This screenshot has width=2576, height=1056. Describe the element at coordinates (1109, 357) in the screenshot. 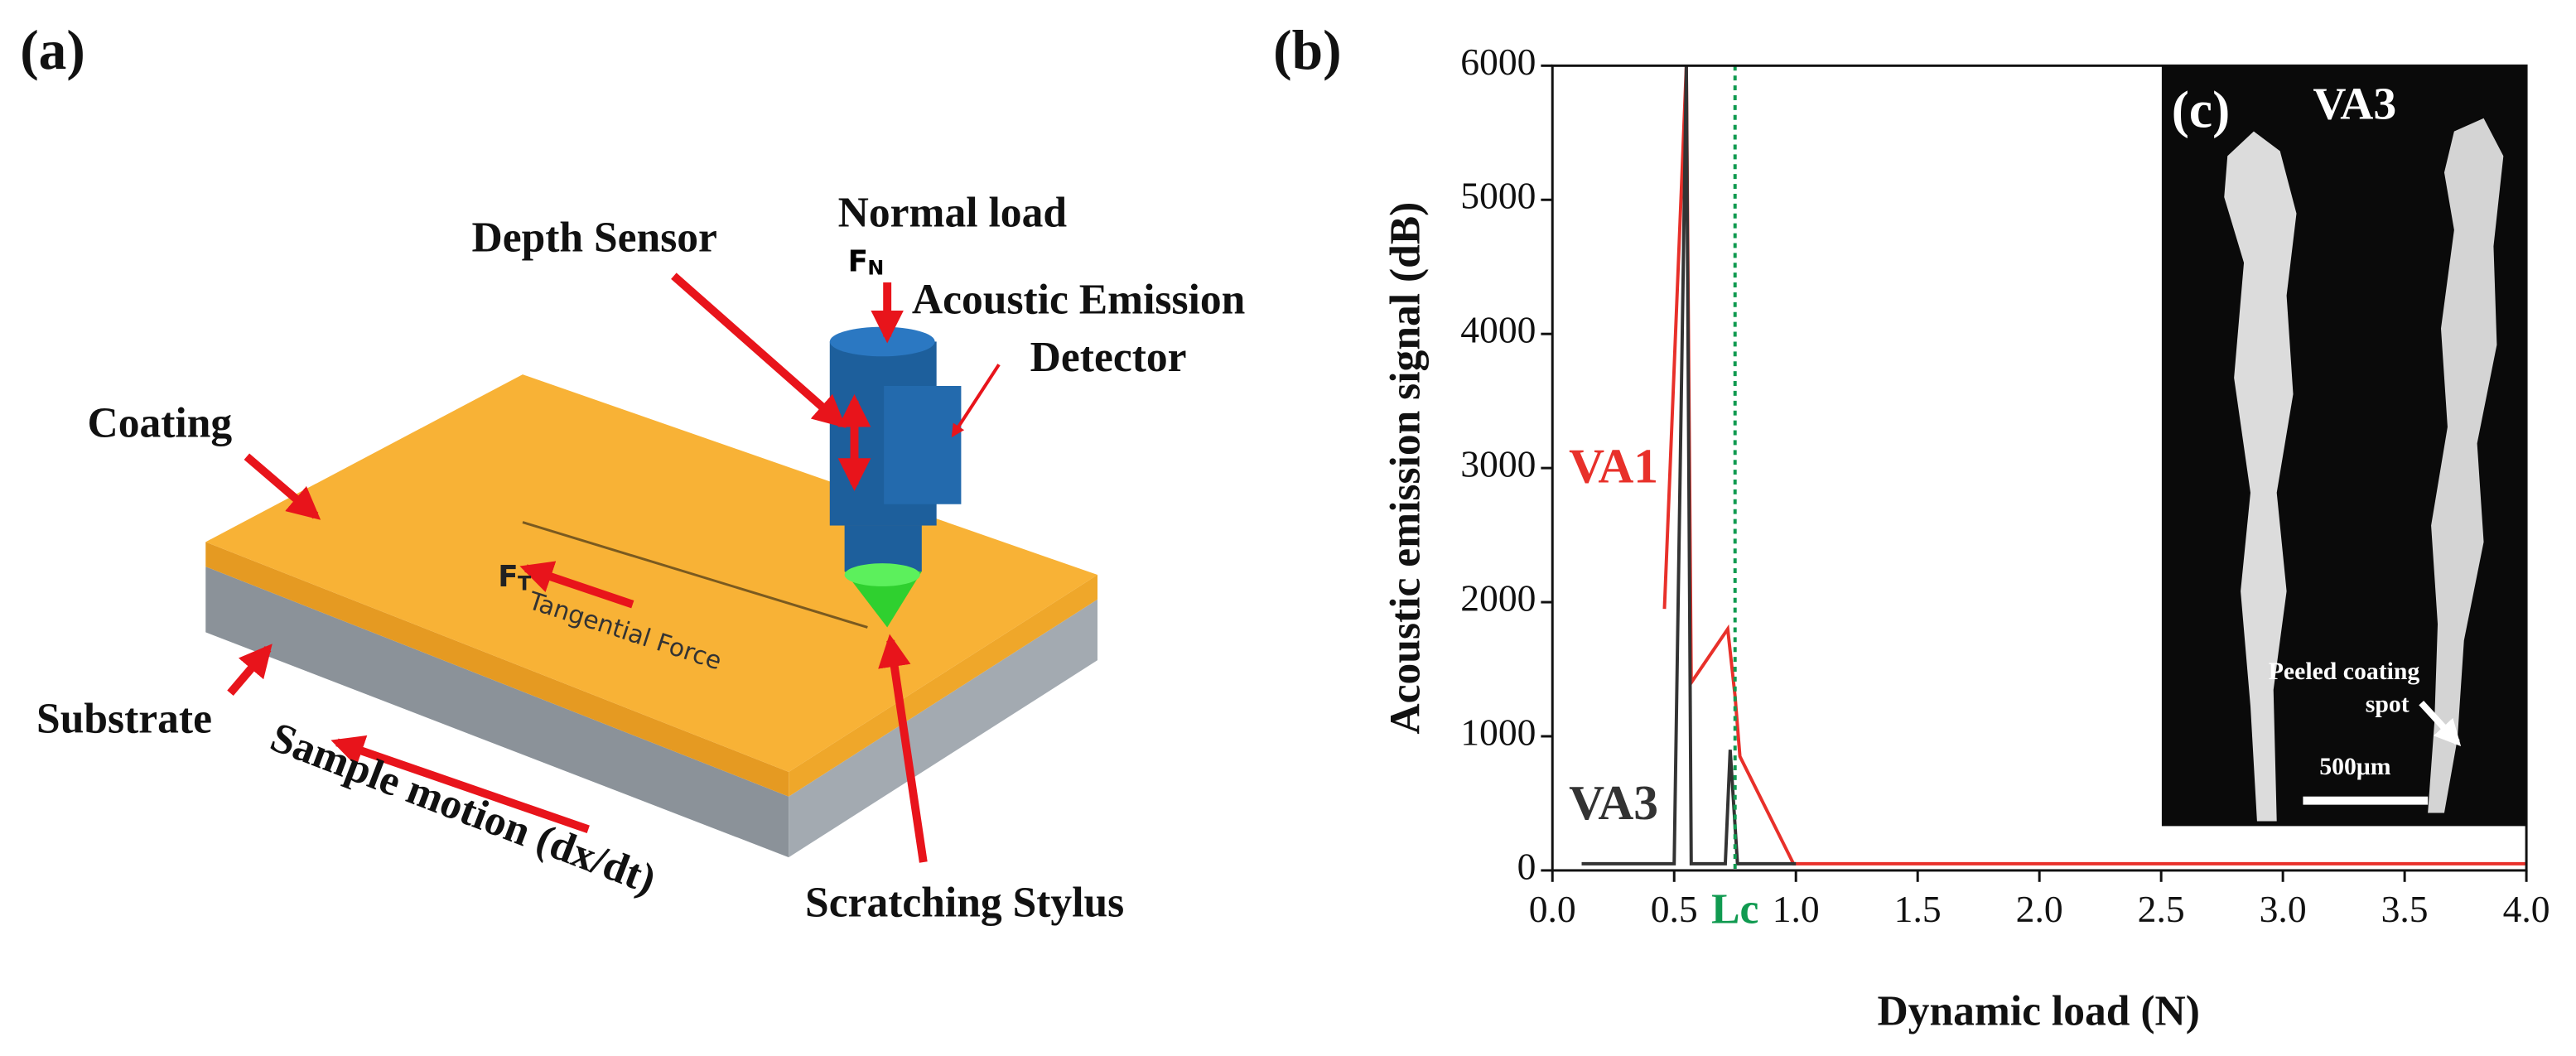

I see `detector-label: Detector` at that location.